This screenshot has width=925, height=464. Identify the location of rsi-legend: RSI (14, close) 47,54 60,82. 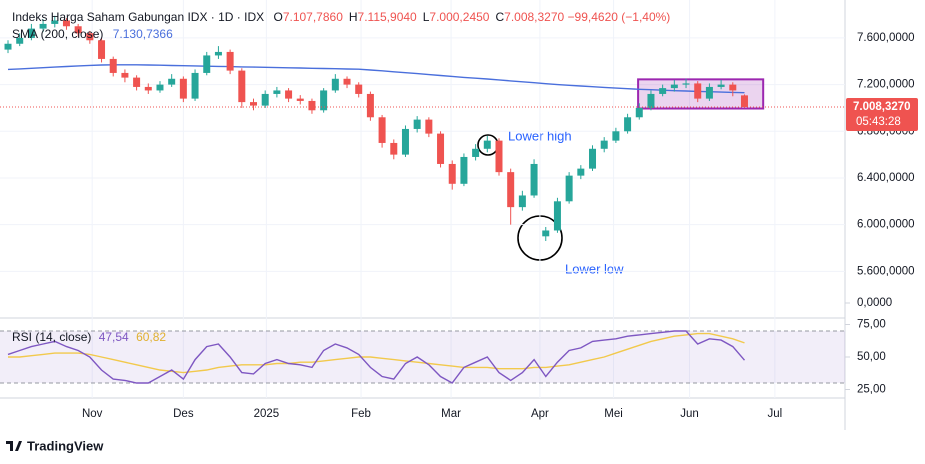
(89, 337).